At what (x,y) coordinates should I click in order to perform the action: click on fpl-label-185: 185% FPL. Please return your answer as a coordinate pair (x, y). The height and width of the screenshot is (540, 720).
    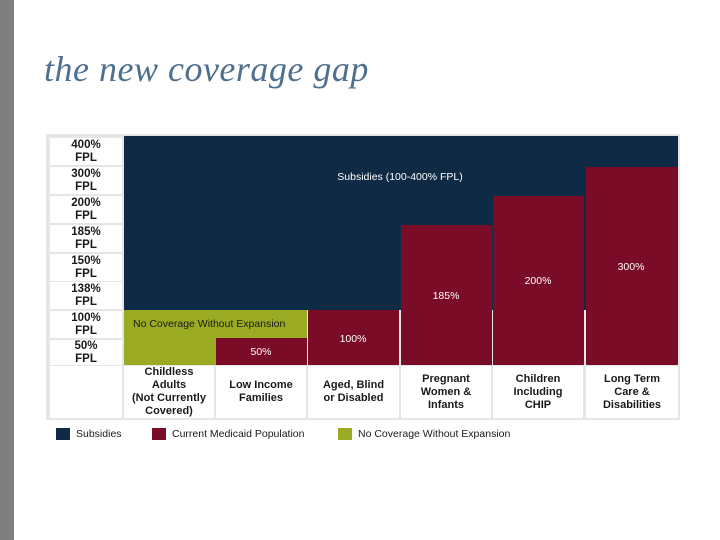
    Looking at the image, I should click on (86, 238).